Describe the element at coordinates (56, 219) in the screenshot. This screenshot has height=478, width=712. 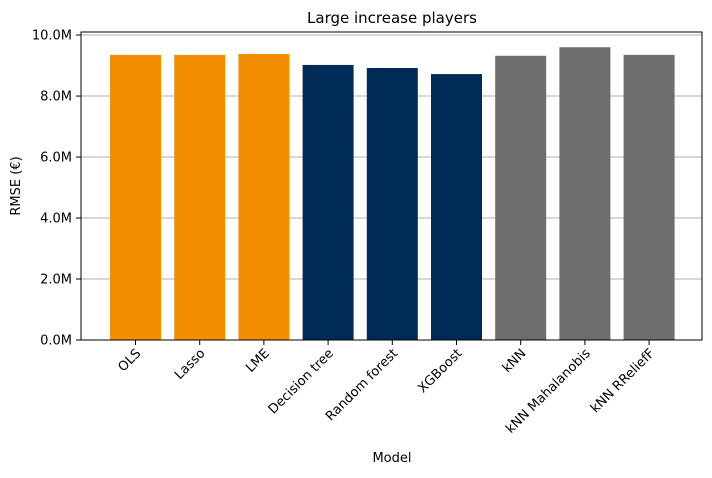
I see `y-tick-label: 4.0M` at that location.